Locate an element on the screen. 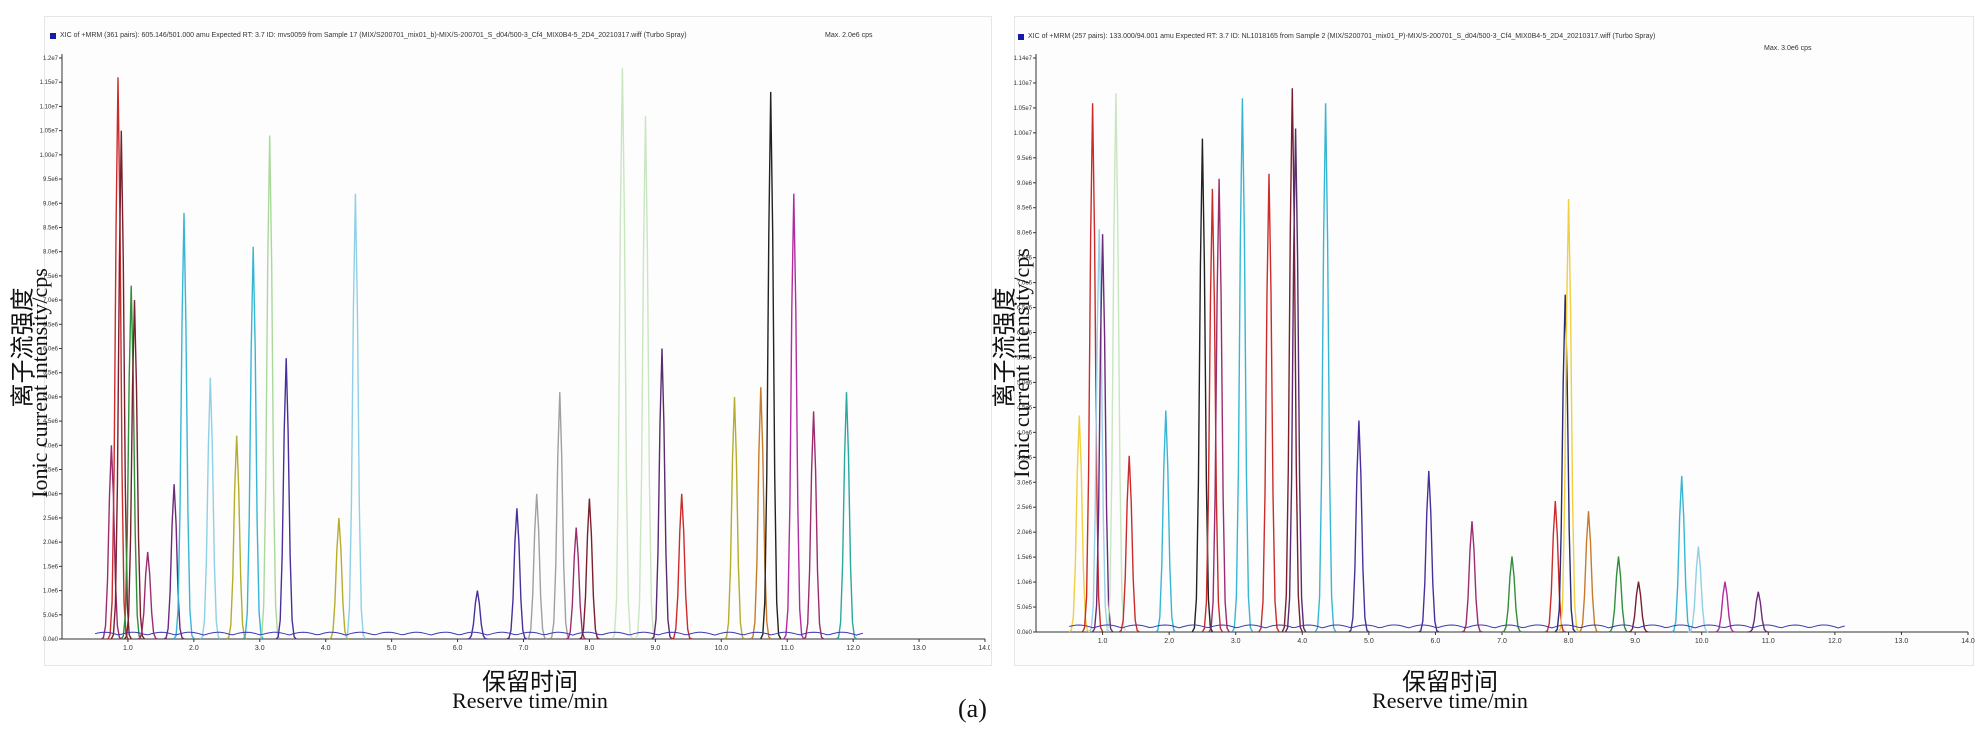  x-axis-label-cn-left: 保留时间 is located at coordinates (530, 683).